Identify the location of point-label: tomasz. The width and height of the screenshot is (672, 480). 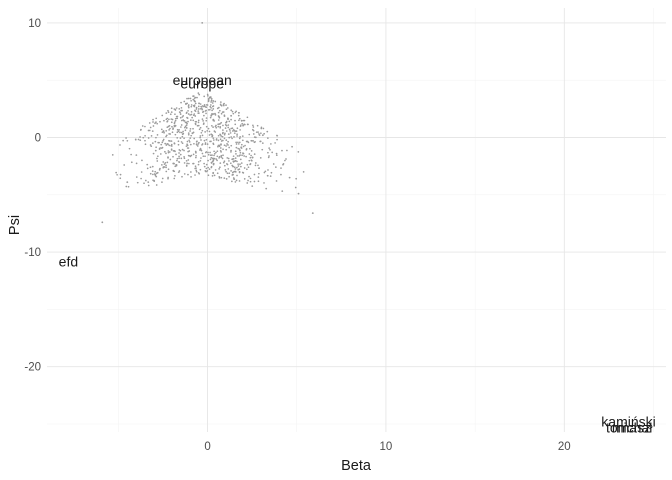
(628, 427).